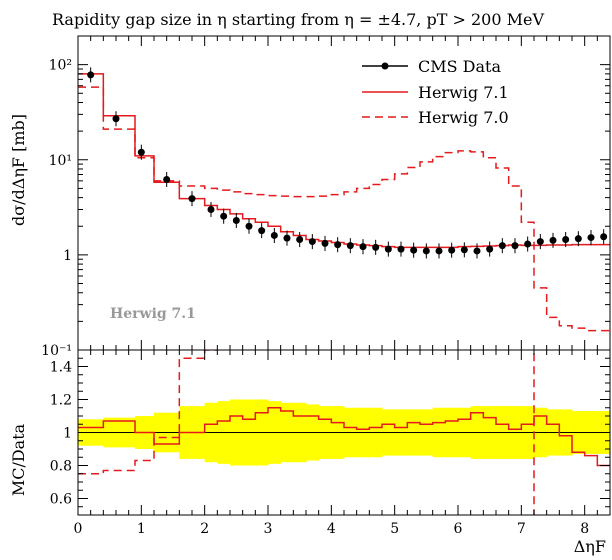 The image size is (612, 560). I want to click on watermark-label: Herwig 7.1, so click(153, 314).